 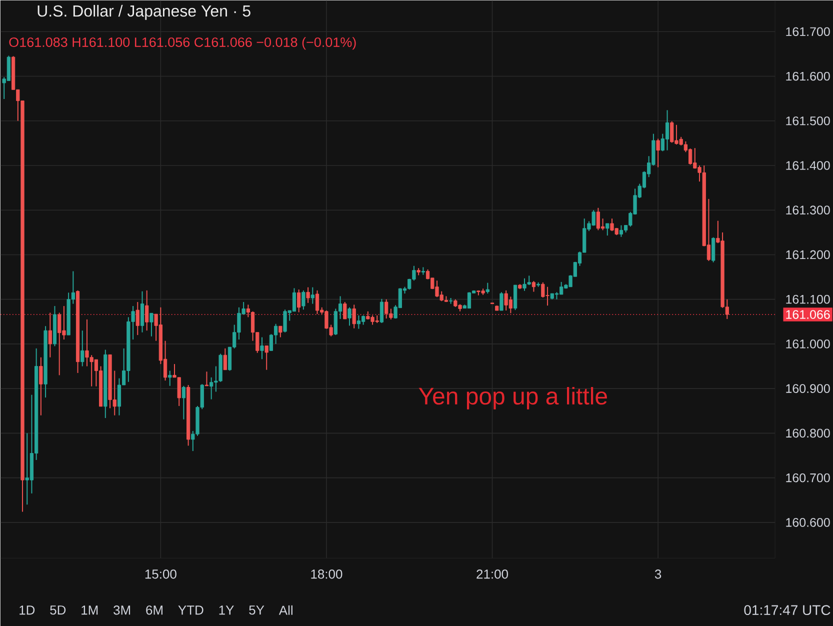 What do you see at coordinates (808, 76) in the screenshot?
I see `y-tick-label: 161.600` at bounding box center [808, 76].